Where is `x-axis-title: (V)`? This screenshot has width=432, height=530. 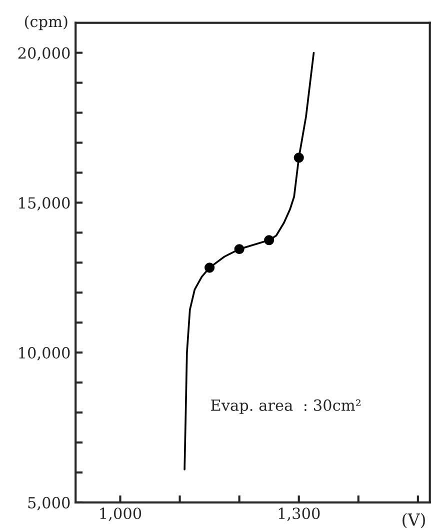
x-axis-title: (V) is located at coordinates (413, 520).